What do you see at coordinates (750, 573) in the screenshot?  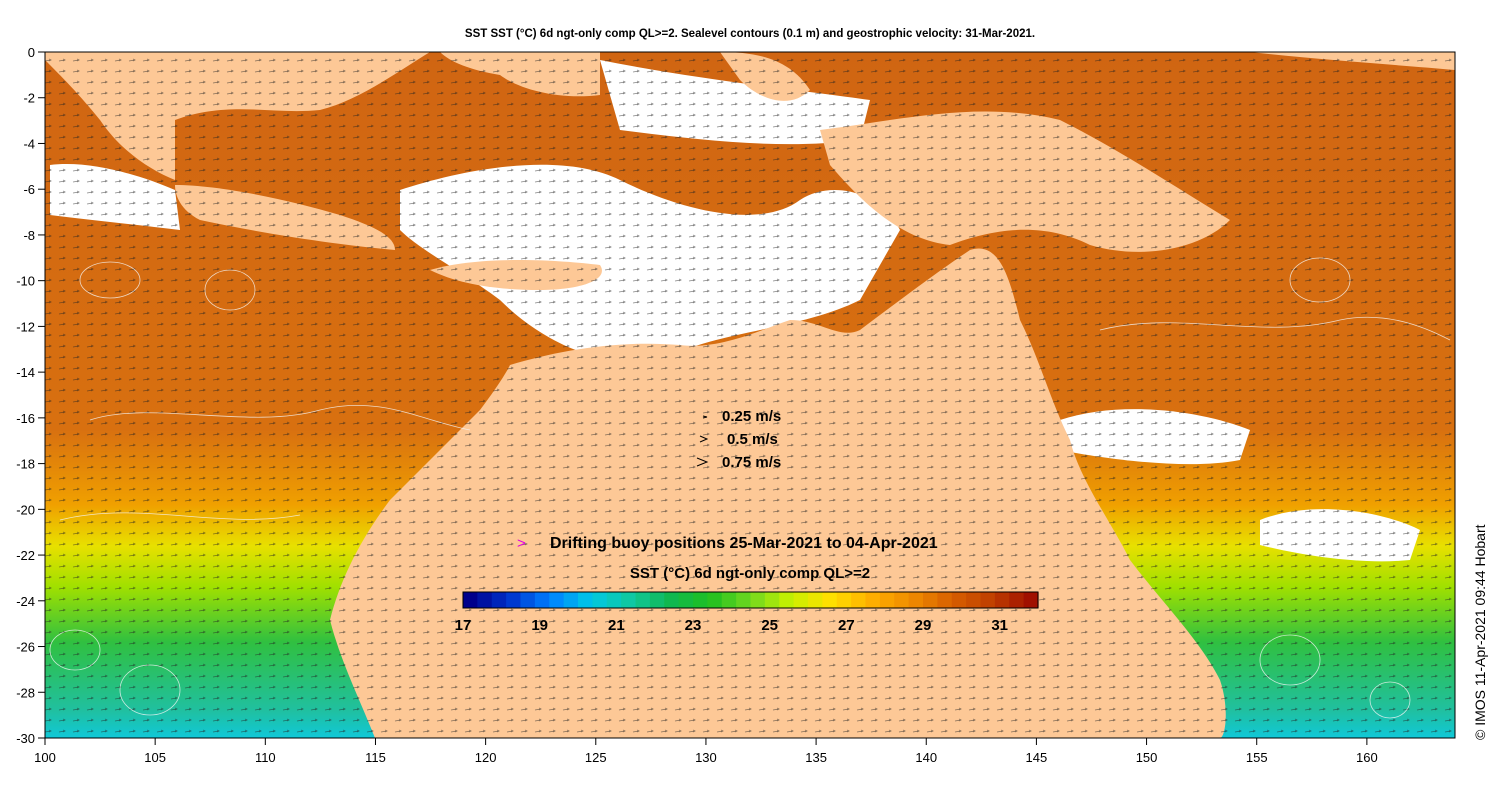 I see `colorbar-title: SST (°C) 6d ngt-only comp QL>=2` at bounding box center [750, 573].